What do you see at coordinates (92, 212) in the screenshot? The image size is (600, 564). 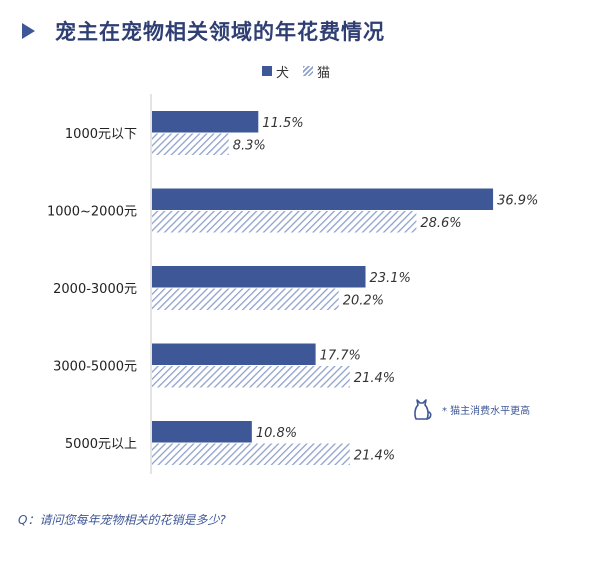 I see `category-label: 1000~2000元` at bounding box center [92, 212].